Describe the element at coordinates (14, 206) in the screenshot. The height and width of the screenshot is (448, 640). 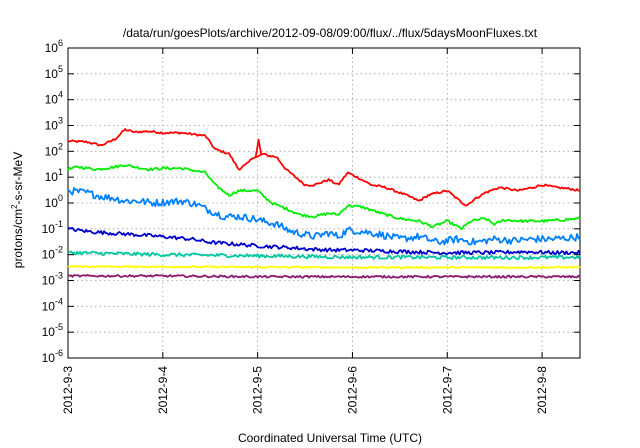
I see `y-axis-label-exp: 2` at that location.